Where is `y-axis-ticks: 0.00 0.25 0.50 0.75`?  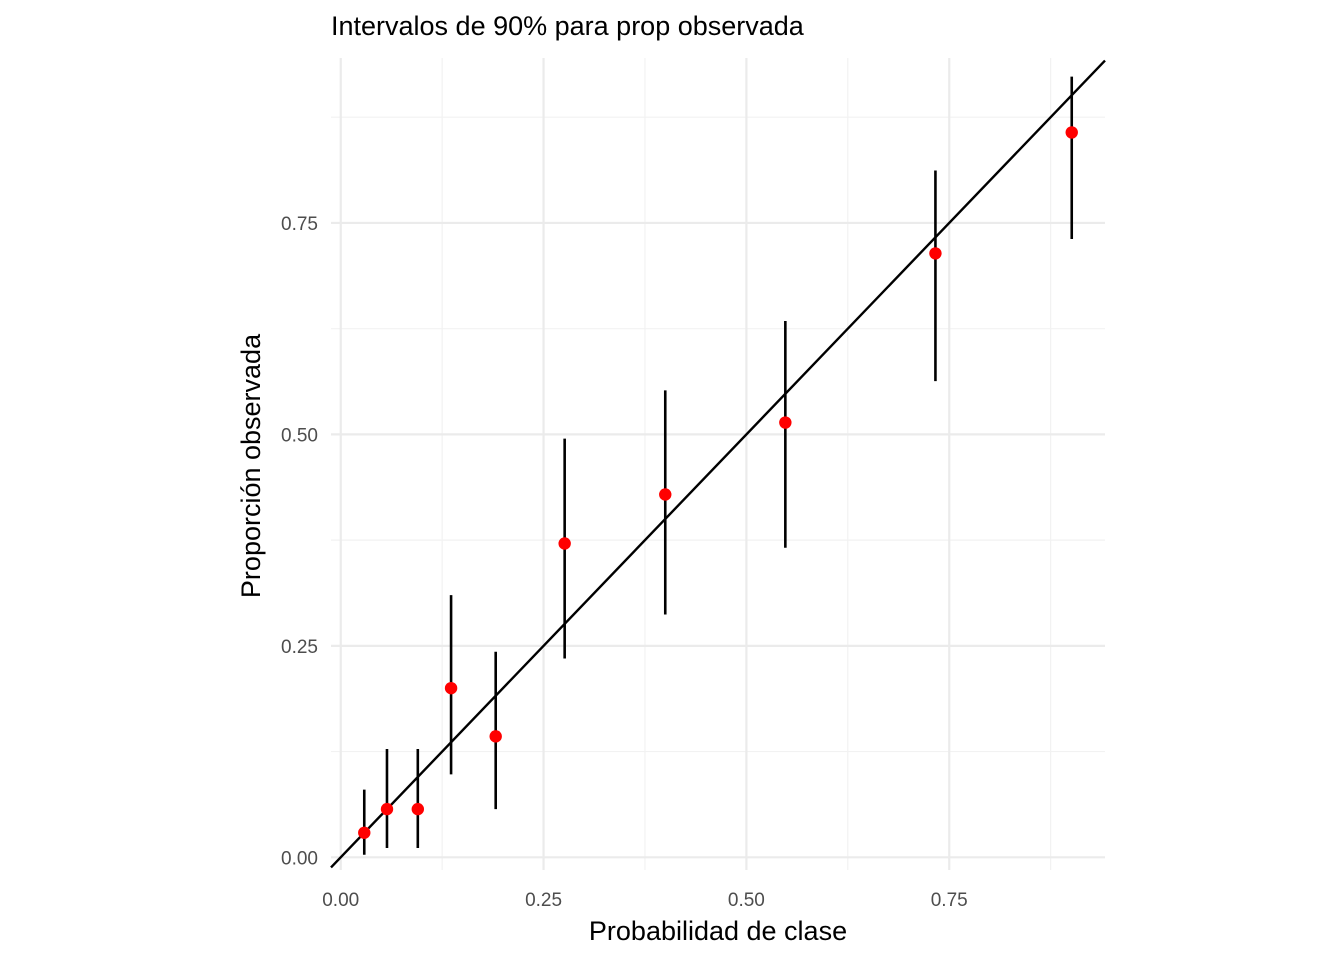 y-axis-ticks: 0.00 0.25 0.50 0.75 is located at coordinates (299, 541).